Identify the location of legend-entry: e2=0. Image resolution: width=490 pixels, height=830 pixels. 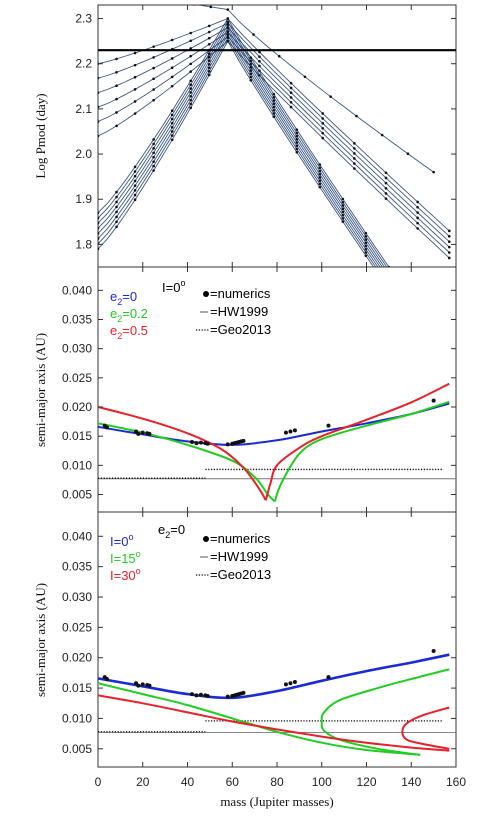
(123, 298).